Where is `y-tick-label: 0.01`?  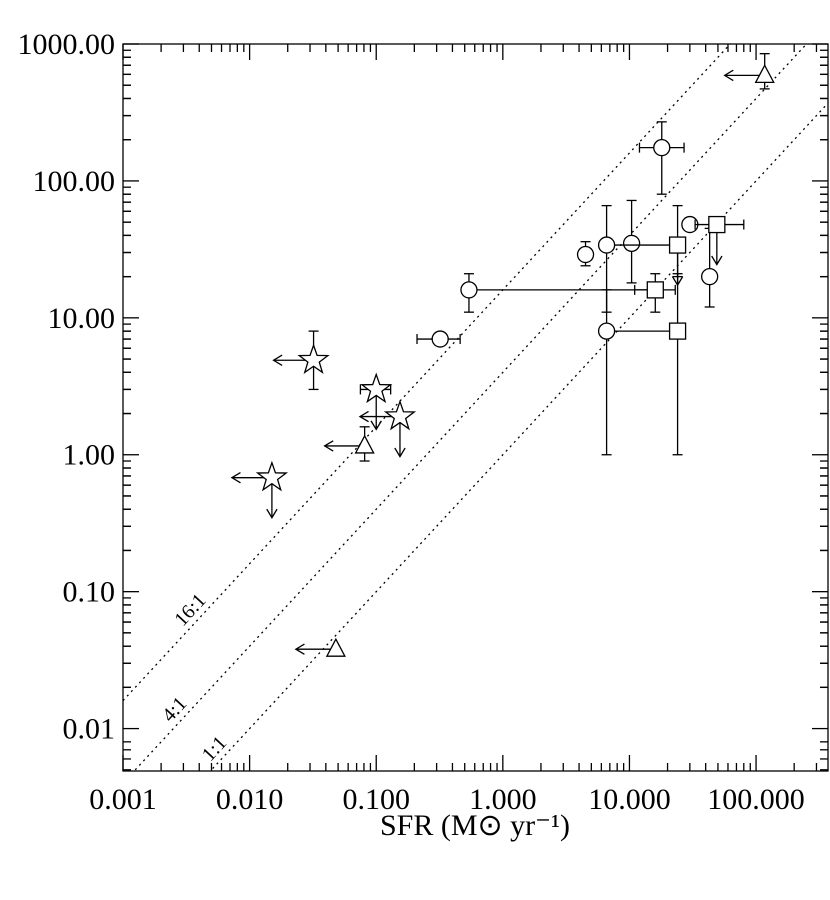 y-tick-label: 0.01 is located at coordinates (89, 729).